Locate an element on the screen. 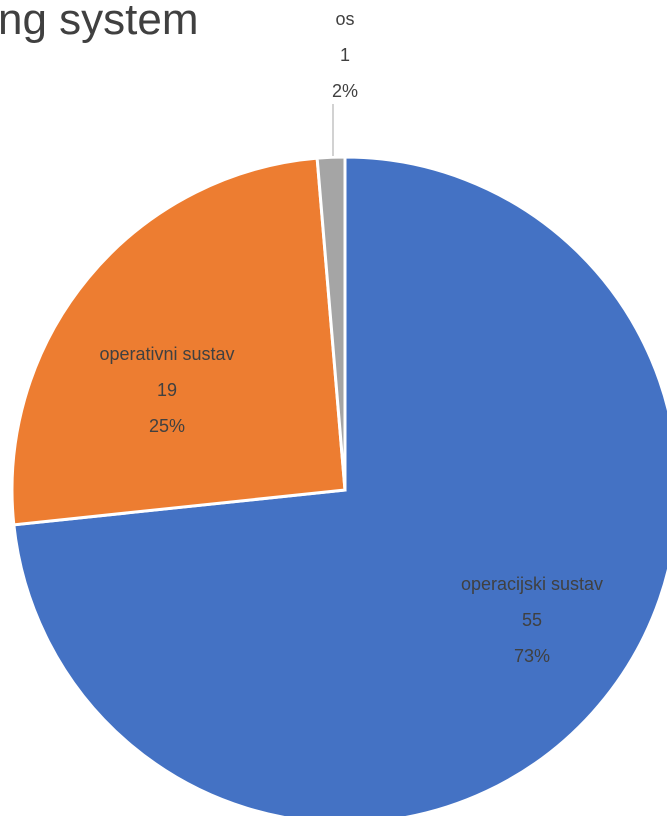  data-label-value: 1 is located at coordinates (345, 55).